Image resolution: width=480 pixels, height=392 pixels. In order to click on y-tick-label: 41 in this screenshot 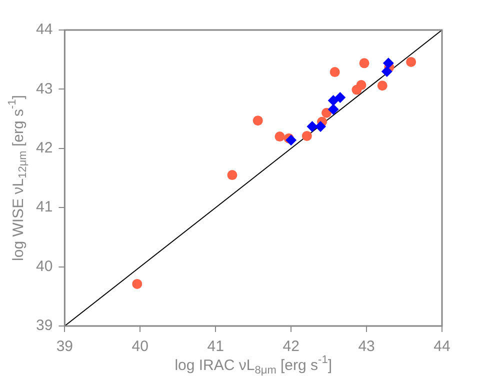, I will do `click(44, 207)`.